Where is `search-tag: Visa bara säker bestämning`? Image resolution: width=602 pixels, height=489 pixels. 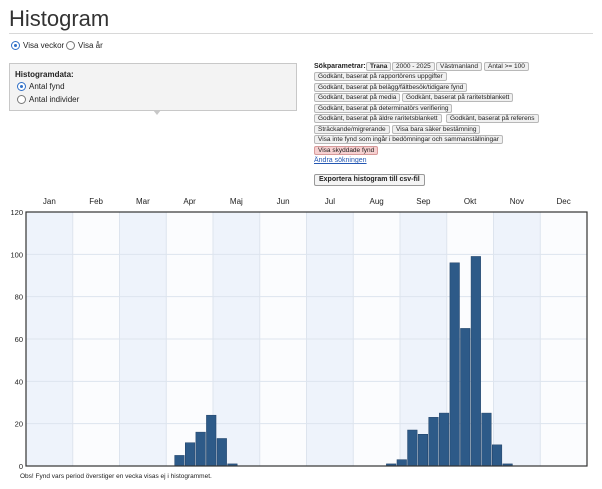 search-tag: Visa bara säker bestämning is located at coordinates (436, 129).